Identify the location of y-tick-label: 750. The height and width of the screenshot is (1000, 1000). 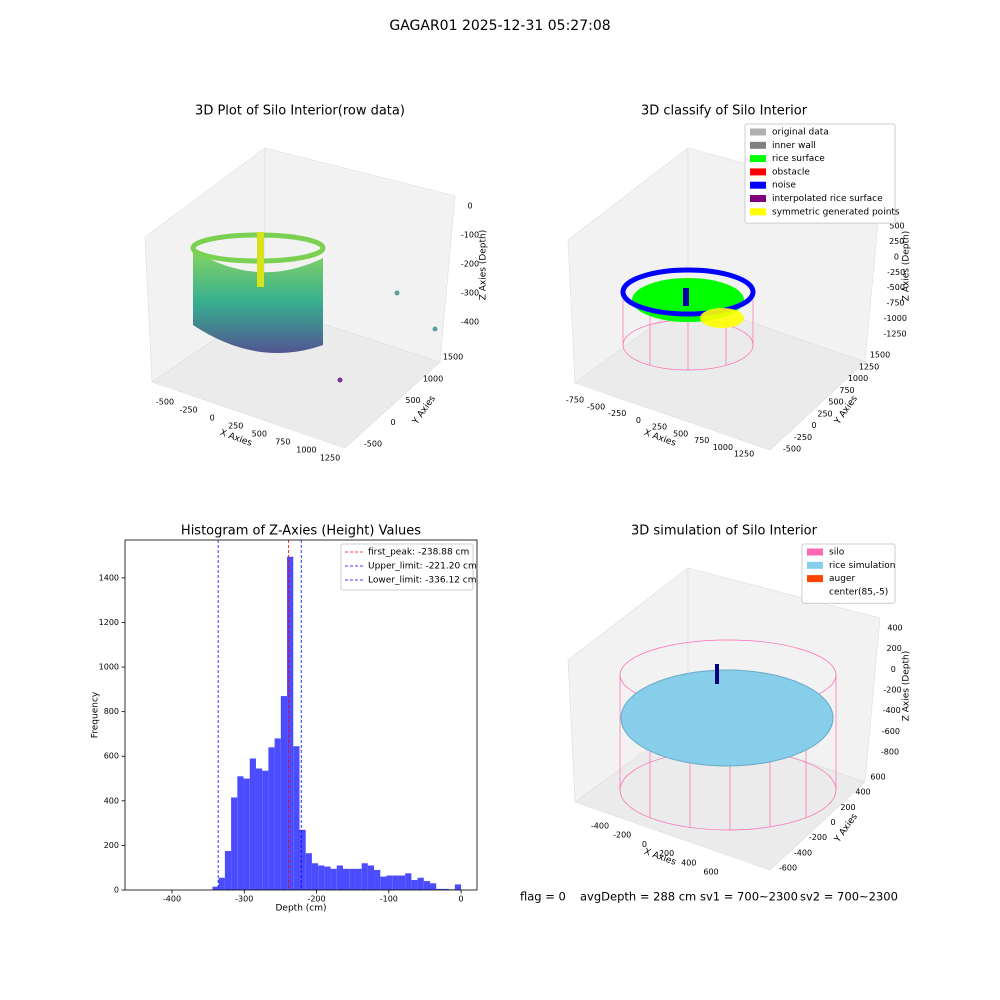
(846, 390).